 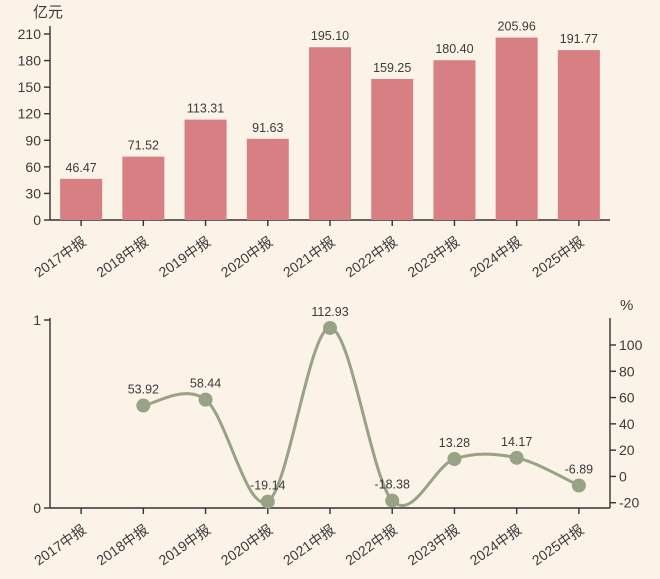 What do you see at coordinates (267, 128) in the screenshot?
I see `bar-value-label: 91.63` at bounding box center [267, 128].